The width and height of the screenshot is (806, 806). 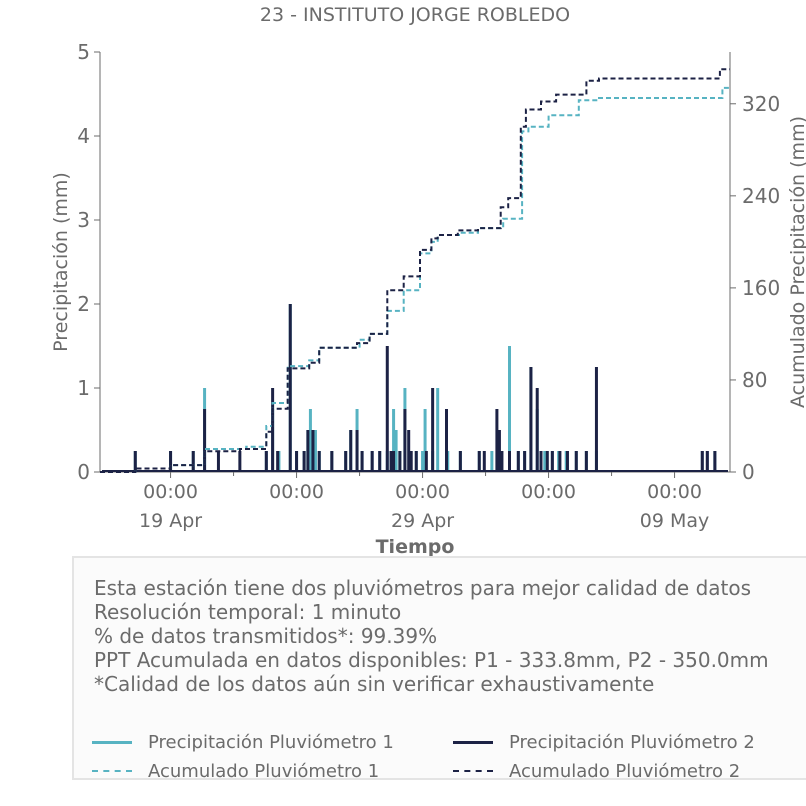 What do you see at coordinates (754, 380) in the screenshot?
I see `y-right-tick-label: 80` at bounding box center [754, 380].